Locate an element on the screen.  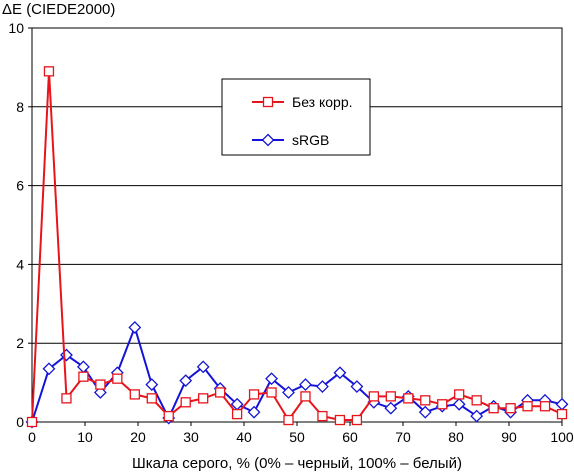
x-tick-label: 40 is located at coordinates (244, 437).